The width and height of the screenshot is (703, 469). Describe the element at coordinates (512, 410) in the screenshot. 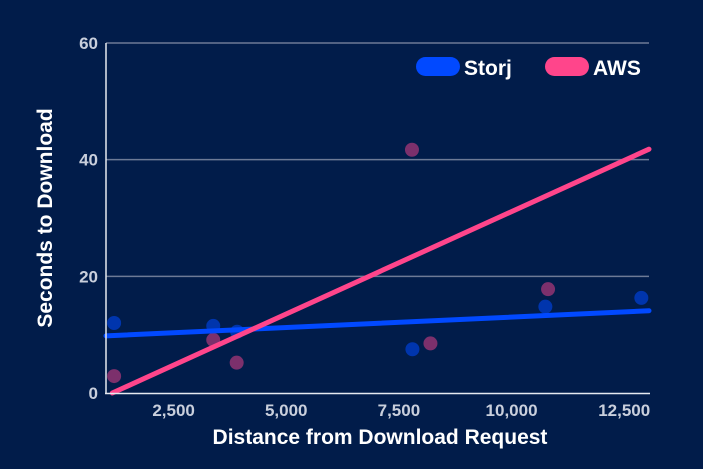

I see `x-tick-label: 10,000` at that location.